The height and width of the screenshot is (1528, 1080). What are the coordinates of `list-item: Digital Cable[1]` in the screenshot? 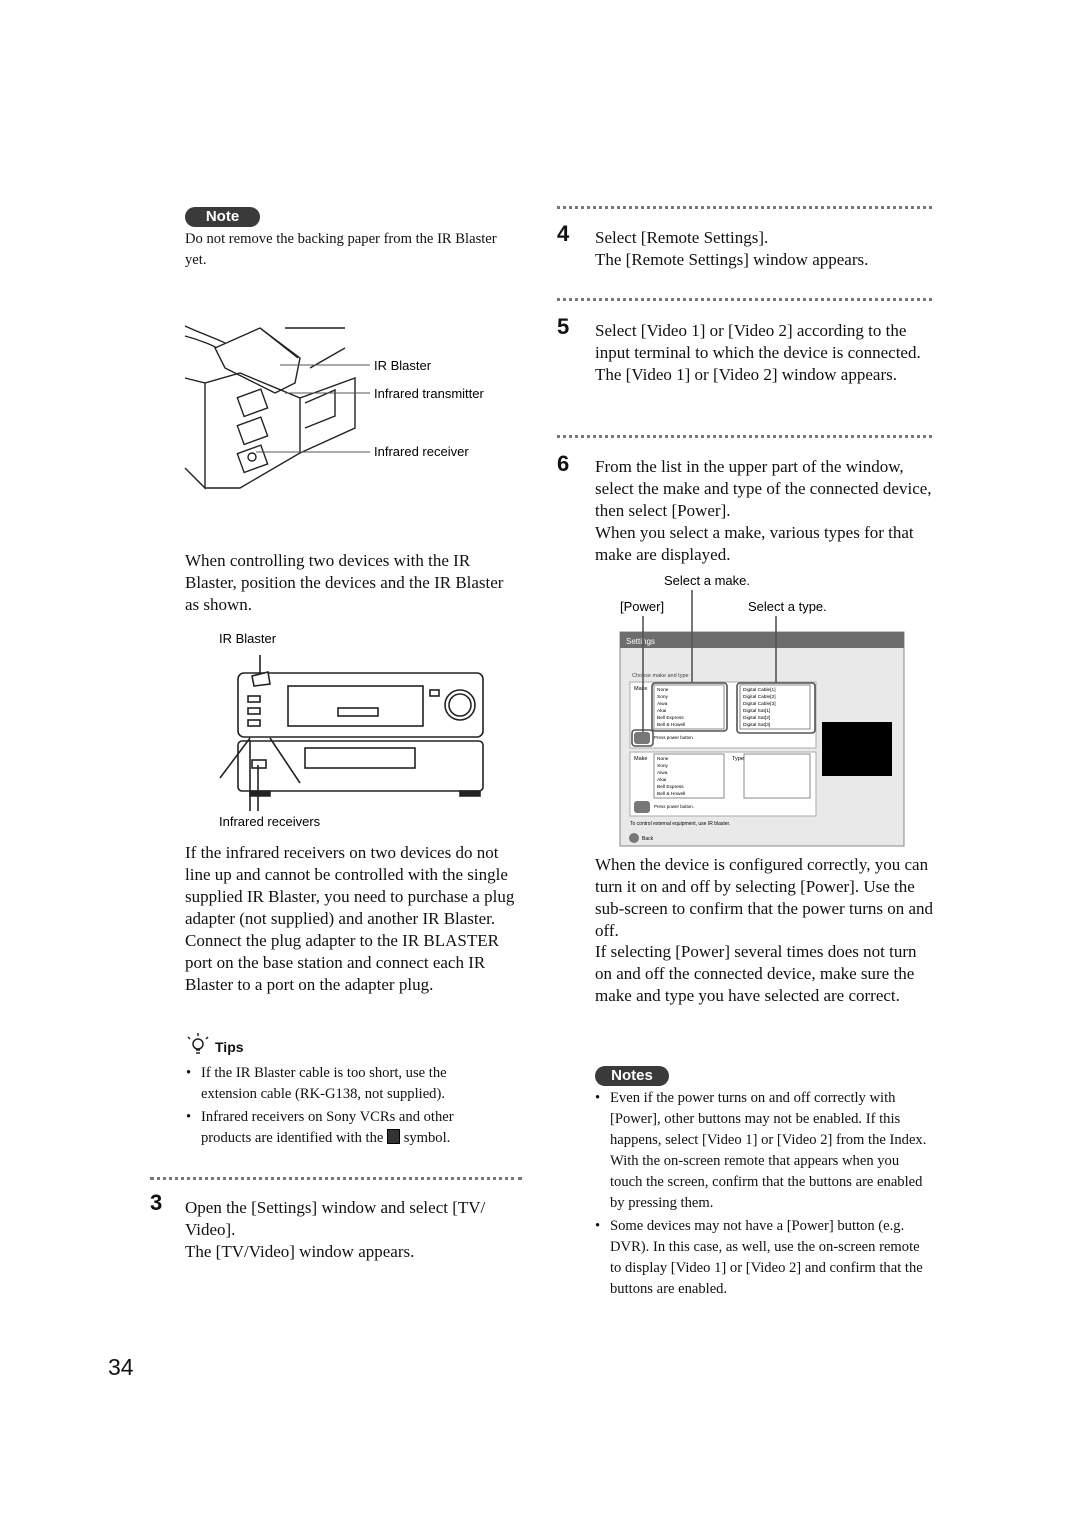 It's located at (759, 690).